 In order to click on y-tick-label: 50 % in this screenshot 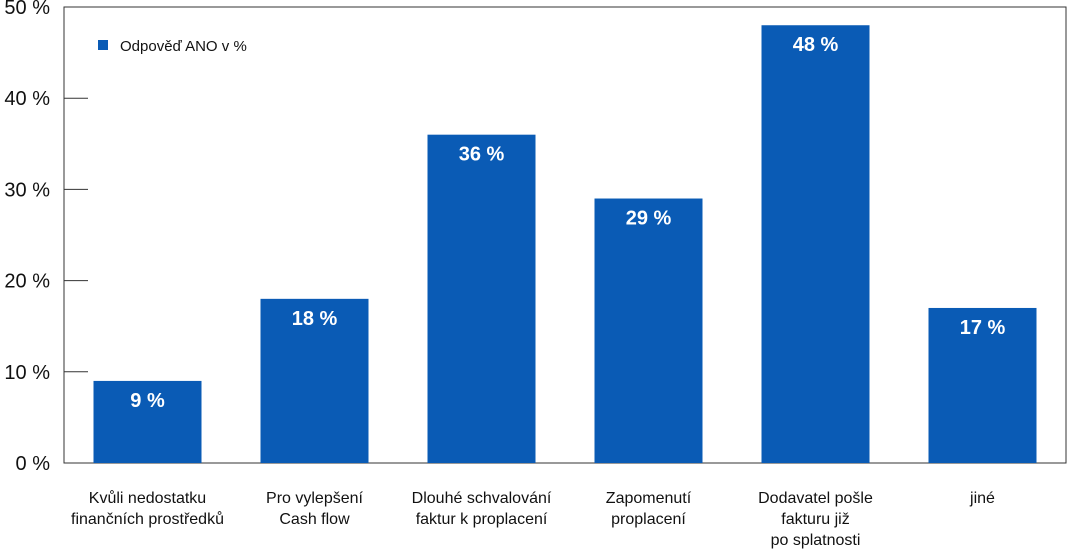, I will do `click(27, 9)`.